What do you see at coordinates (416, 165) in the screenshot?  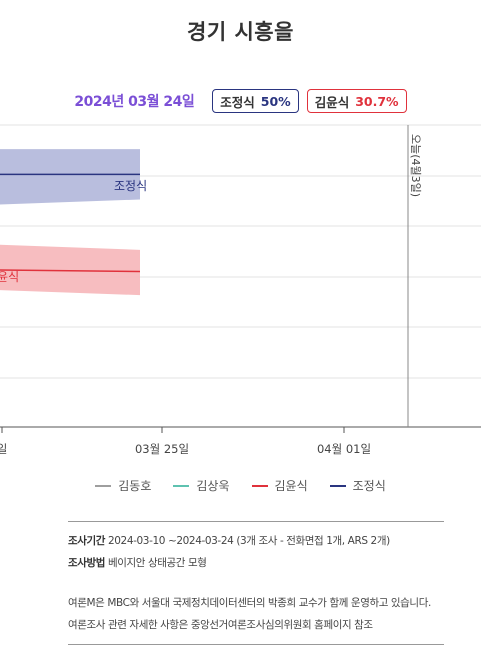 I see `election-day-label: 오늘(4월3일)` at bounding box center [416, 165].